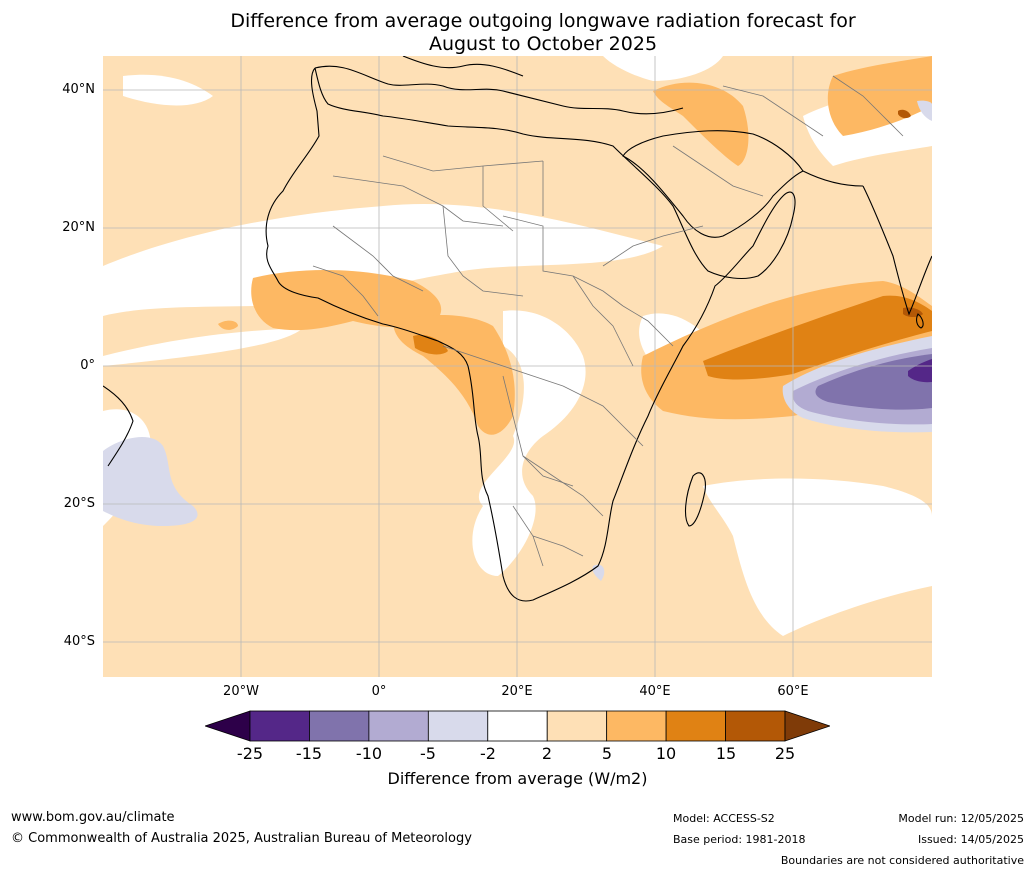 The height and width of the screenshot is (873, 1035). Describe the element at coordinates (873, 382) in the screenshot. I see `anomaly-purple` at that location.